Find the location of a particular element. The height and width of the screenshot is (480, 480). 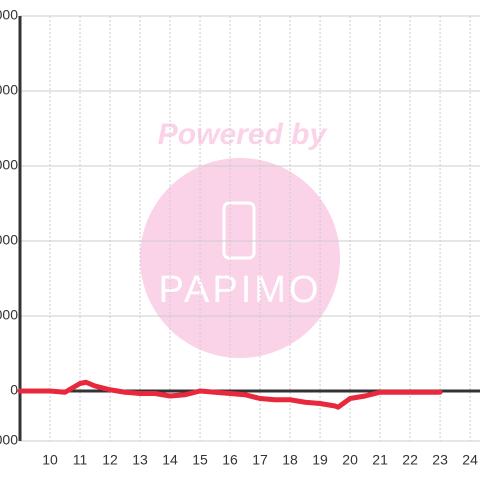

watermark-phone is located at coordinates (239, 230).